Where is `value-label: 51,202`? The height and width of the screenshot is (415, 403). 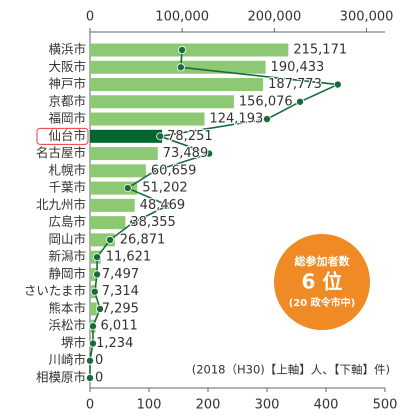 value-label: 51,202 is located at coordinates (165, 188).